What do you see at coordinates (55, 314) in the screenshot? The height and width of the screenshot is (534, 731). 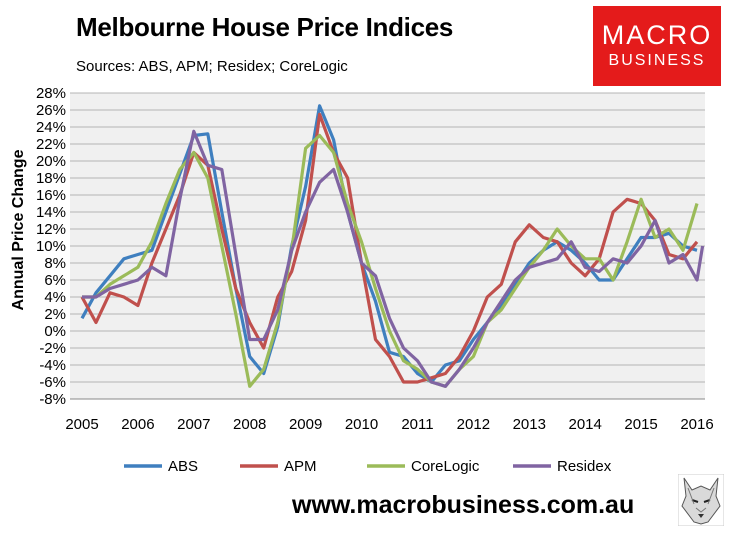 I see `y-tick-label: 2%` at bounding box center [55, 314].